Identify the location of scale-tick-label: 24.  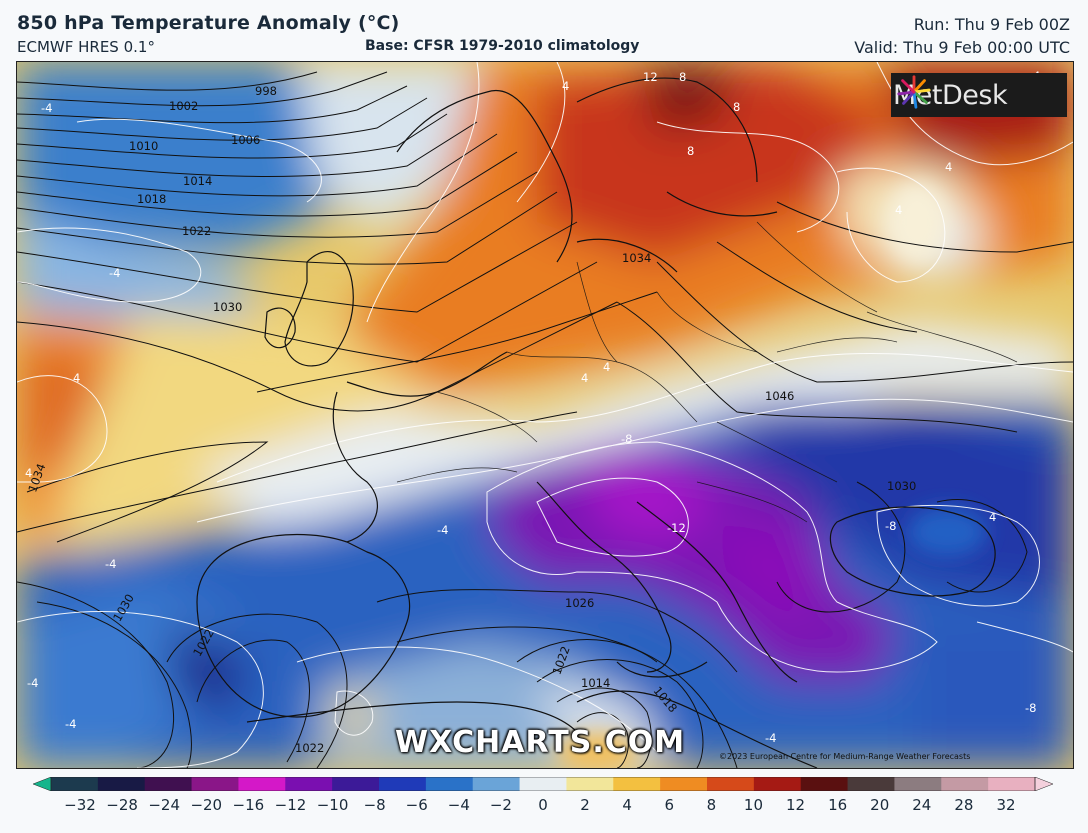
(922, 805).